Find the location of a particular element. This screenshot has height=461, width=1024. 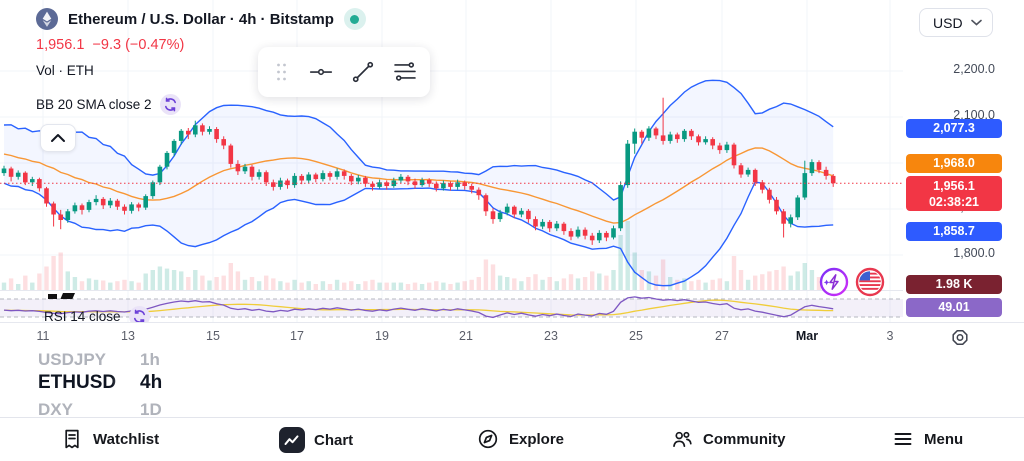

wheel-symbol: DXY is located at coordinates (55, 409).